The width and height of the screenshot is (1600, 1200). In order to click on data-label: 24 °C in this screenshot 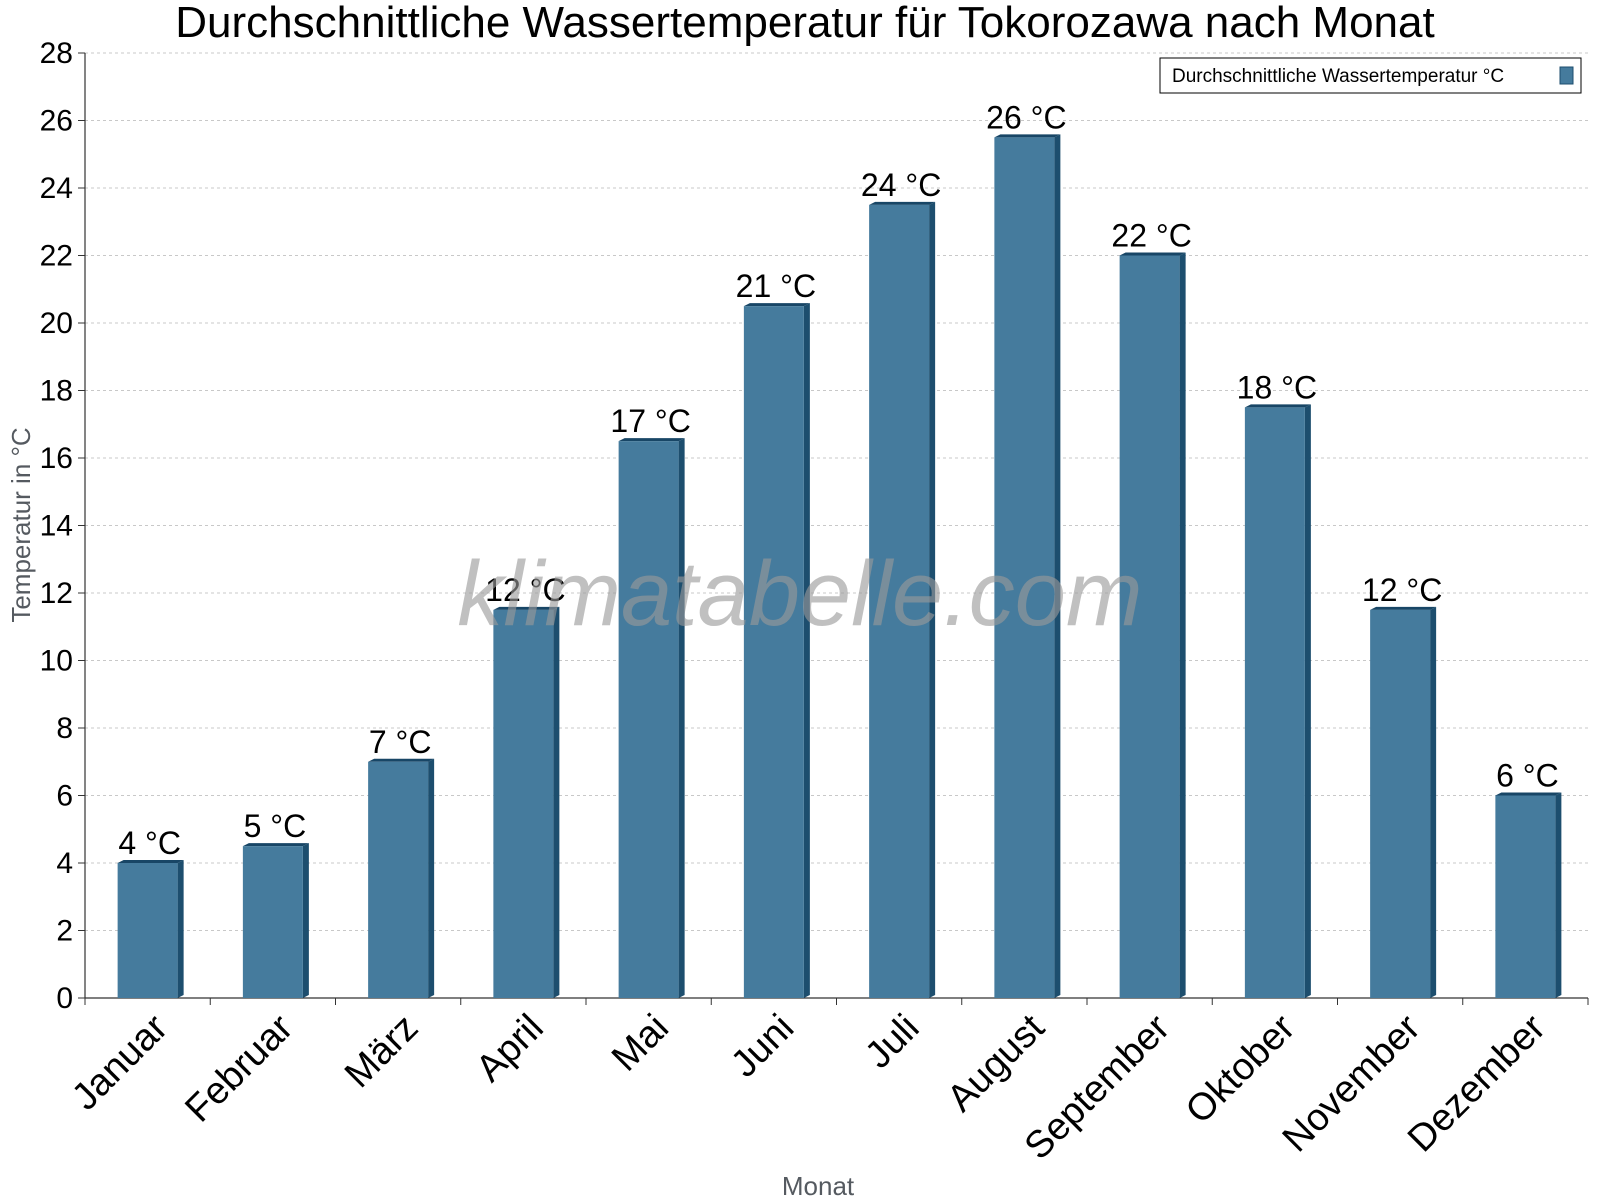, I will do `click(901, 185)`.